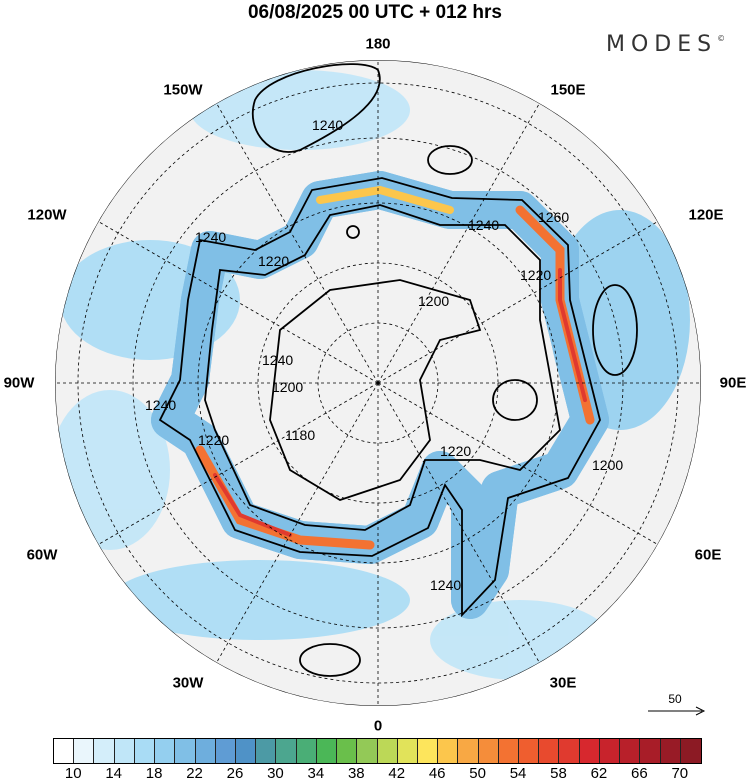 The width and height of the screenshot is (750, 782). Describe the element at coordinates (154, 773) in the screenshot. I see `colorbar-label: 18` at that location.